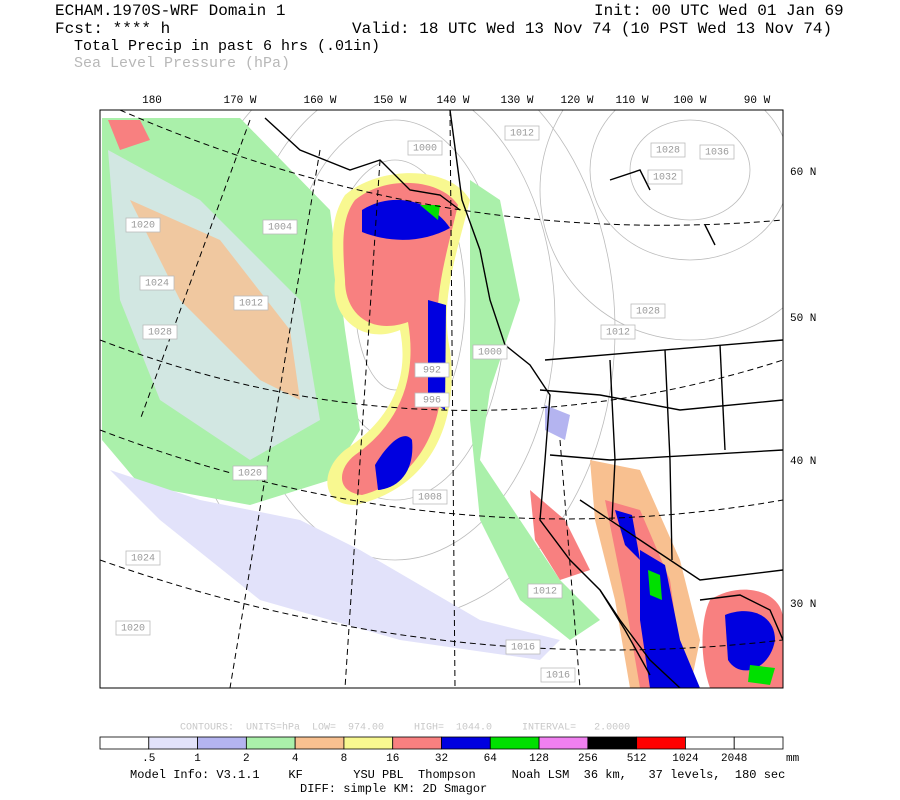 Image resolution: width=900 pixels, height=800 pixels. I want to click on colorbar-label: 64, so click(491, 759).